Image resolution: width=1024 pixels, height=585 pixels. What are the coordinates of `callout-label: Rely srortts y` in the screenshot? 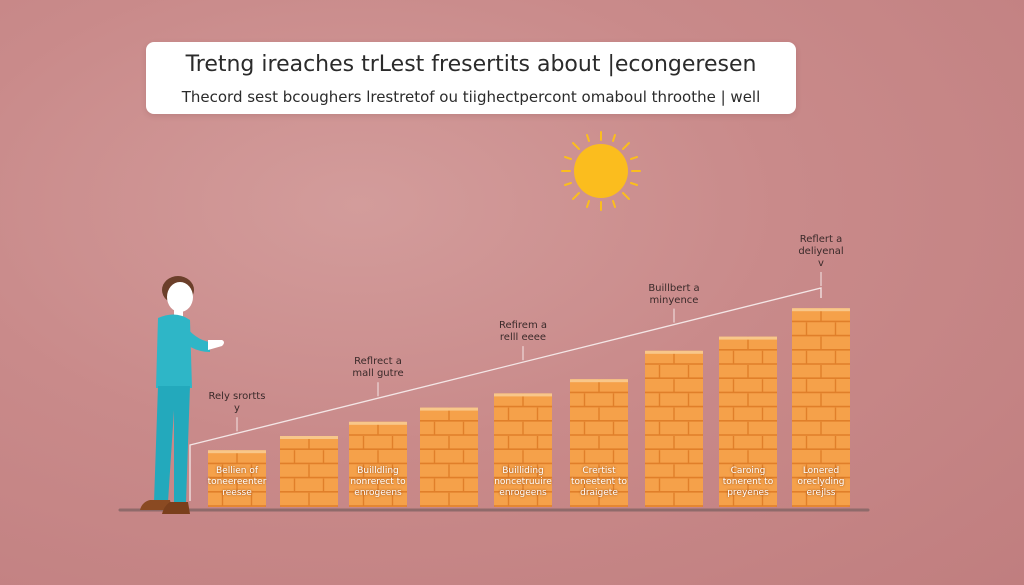 It's located at (237, 403).